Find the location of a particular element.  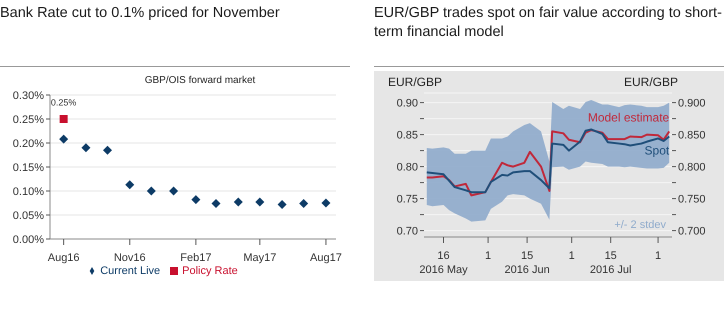

series-label: Spot is located at coordinates (657, 151).